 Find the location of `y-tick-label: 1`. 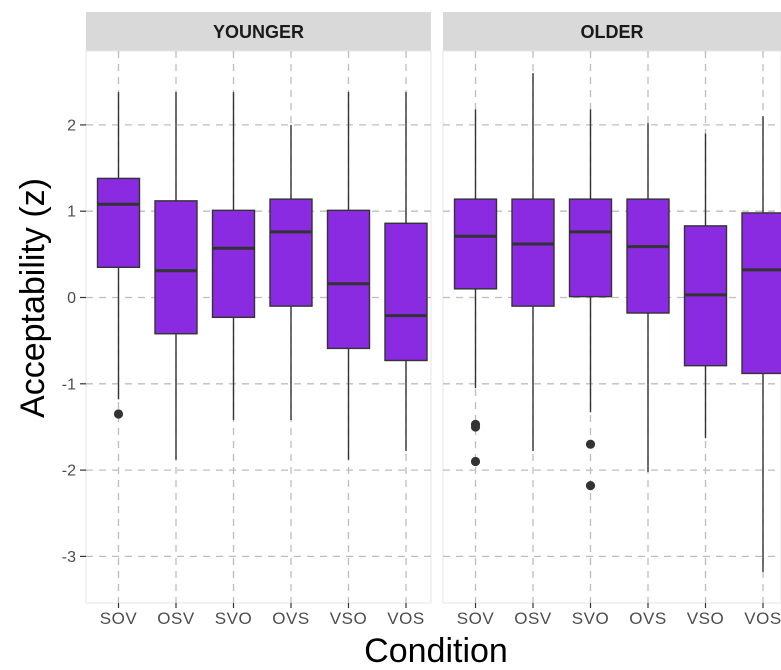

y-tick-label: 1 is located at coordinates (71, 212).